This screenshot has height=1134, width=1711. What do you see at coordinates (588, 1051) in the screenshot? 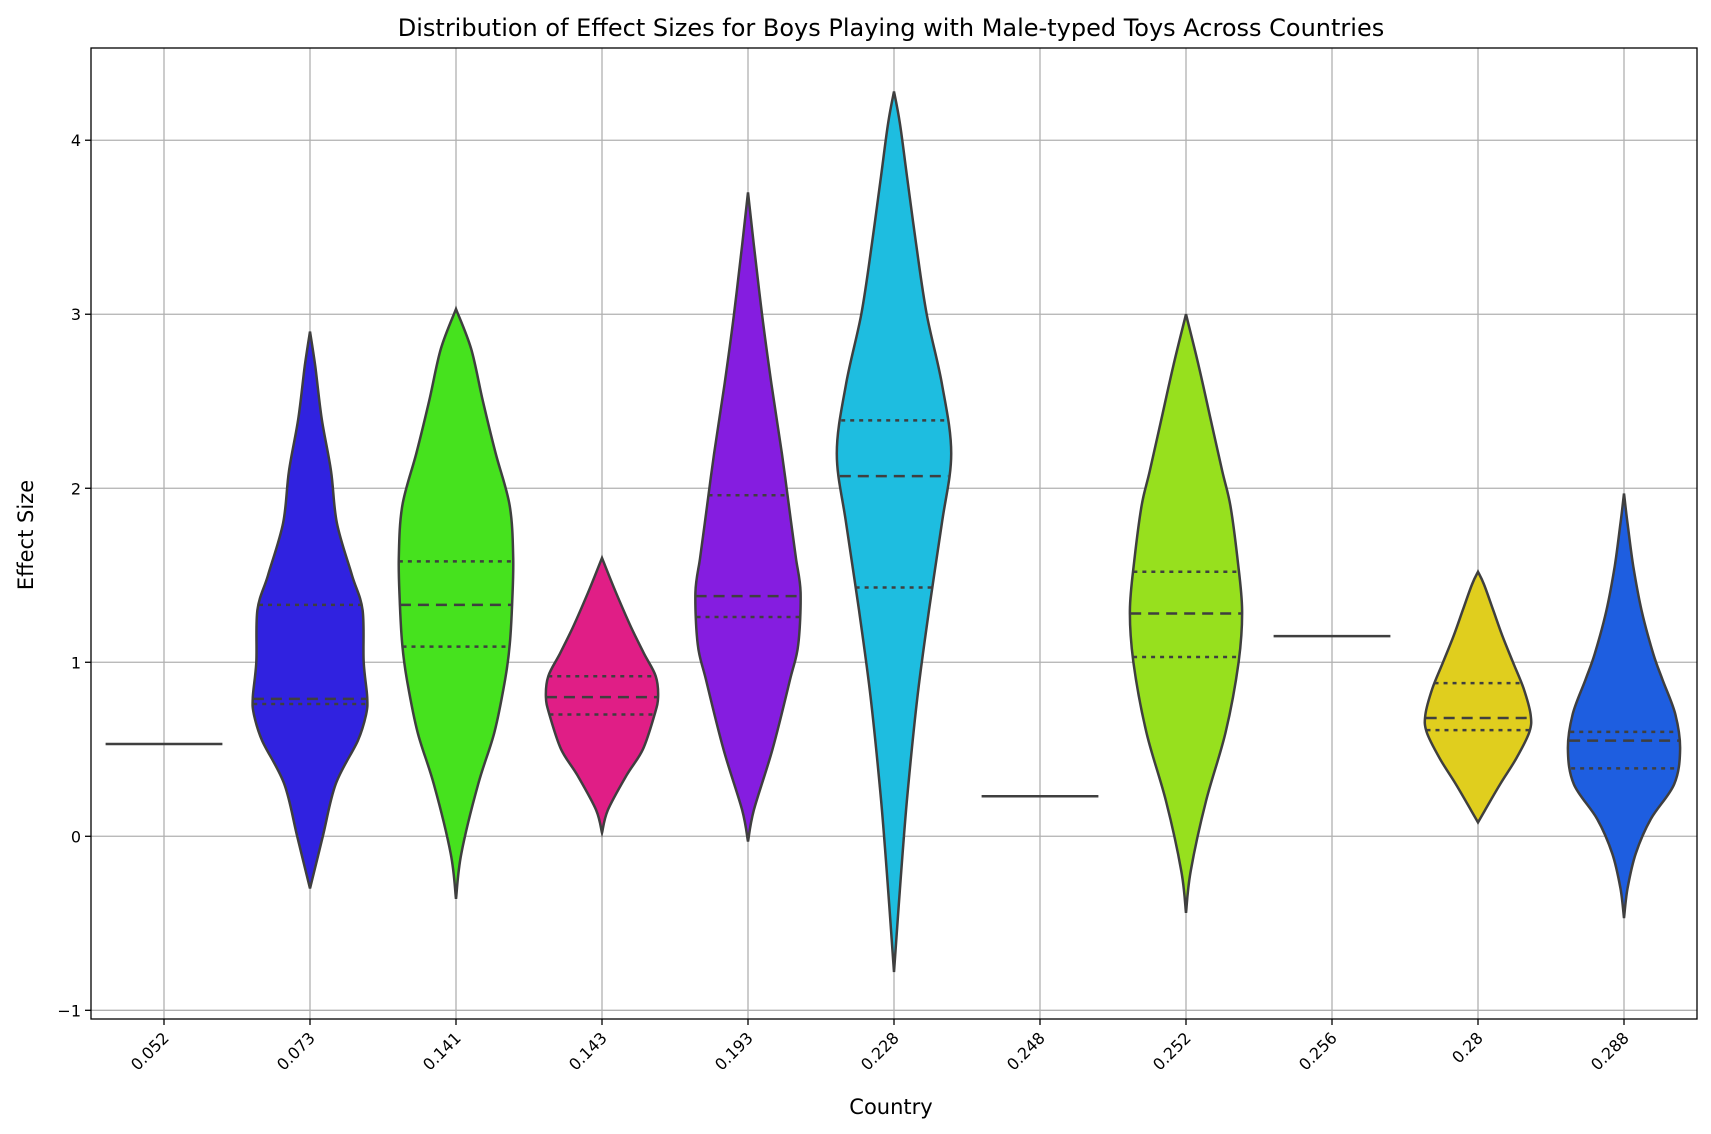
I see `x-tick-label: 0.143` at bounding box center [588, 1051].